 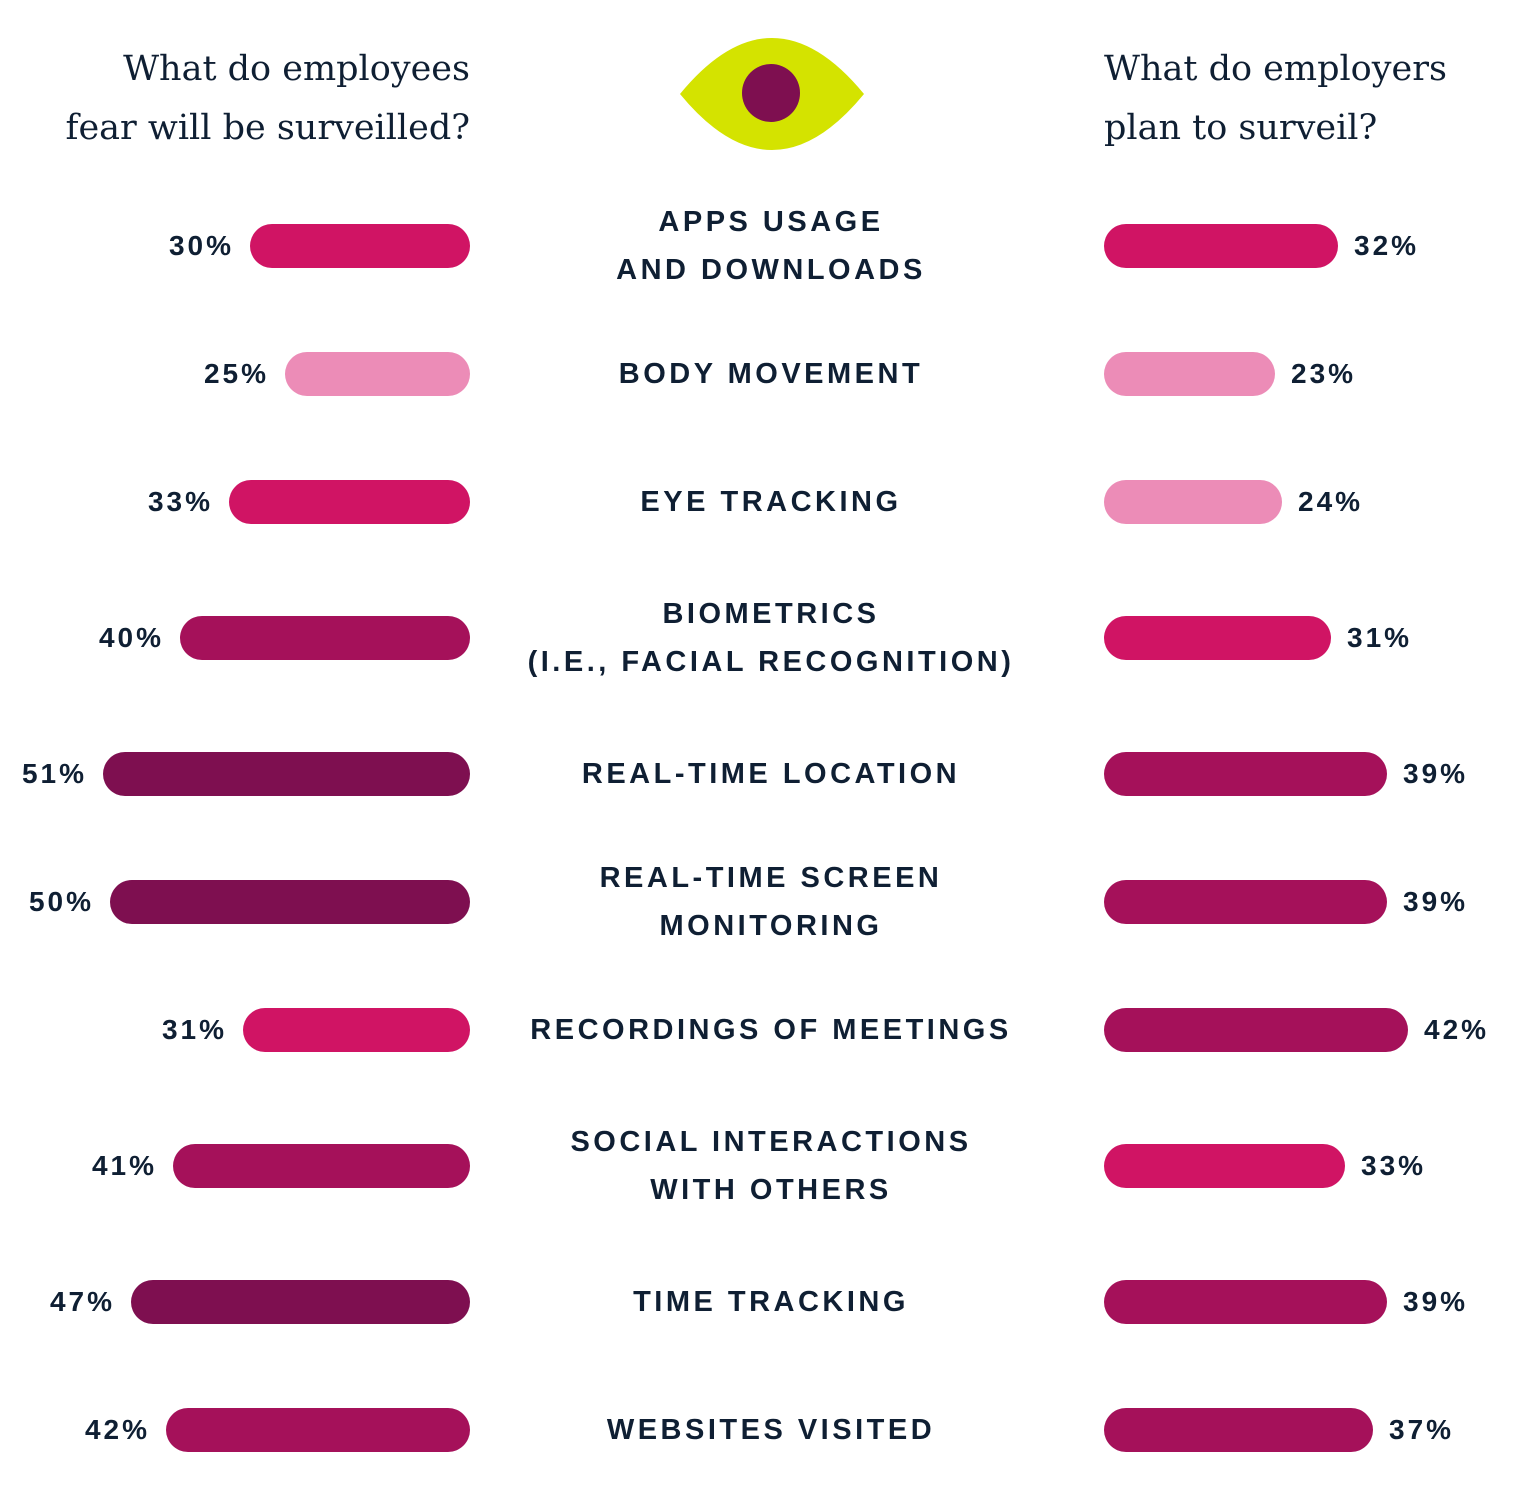 What do you see at coordinates (194, 1029) in the screenshot?
I see `left-value-label: 31%` at bounding box center [194, 1029].